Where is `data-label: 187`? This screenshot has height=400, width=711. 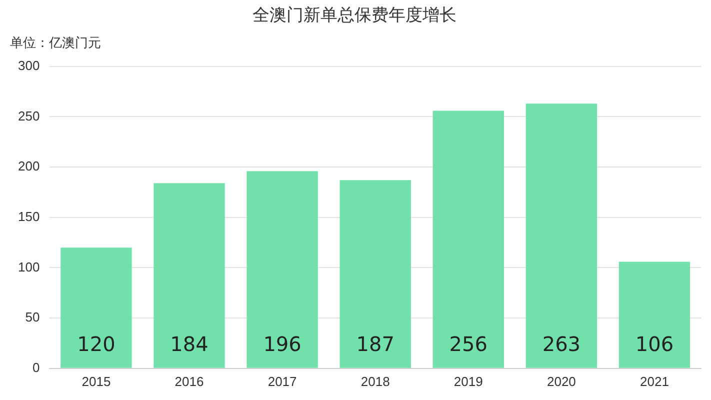
data-label: 187 is located at coordinates (375, 344).